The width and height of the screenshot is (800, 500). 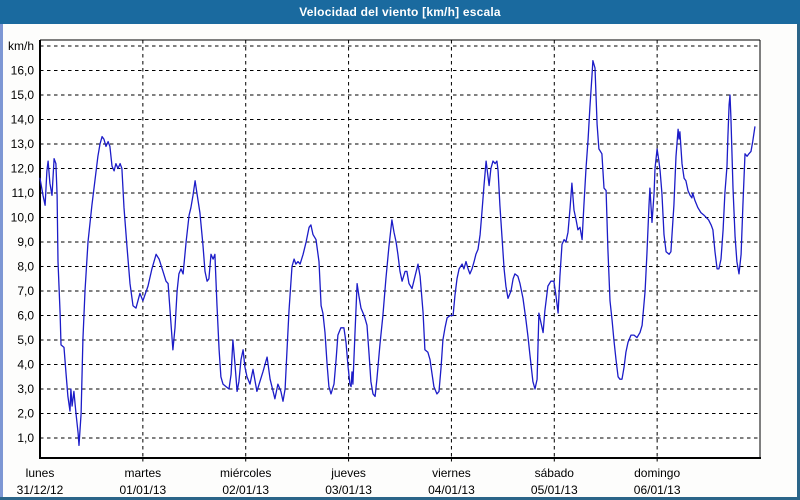 I want to click on y-tick-label: 13,0, so click(x=23, y=144).